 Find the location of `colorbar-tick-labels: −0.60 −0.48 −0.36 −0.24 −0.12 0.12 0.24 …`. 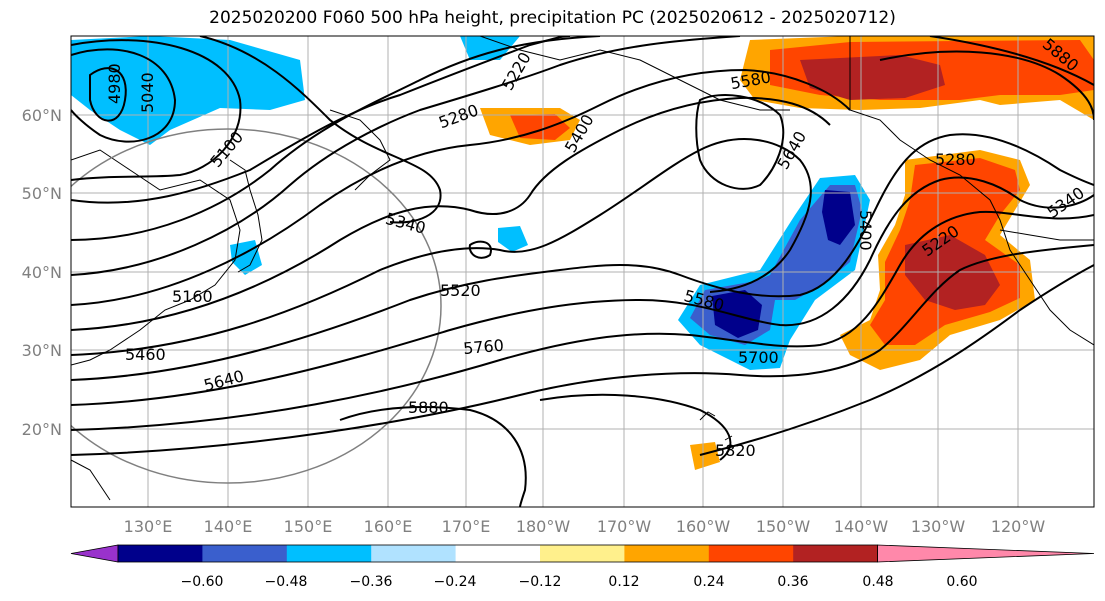

colorbar-tick-labels: −0.60 −0.48 −0.36 −0.24 −0.12 0.12 0.24 … is located at coordinates (579, 582).